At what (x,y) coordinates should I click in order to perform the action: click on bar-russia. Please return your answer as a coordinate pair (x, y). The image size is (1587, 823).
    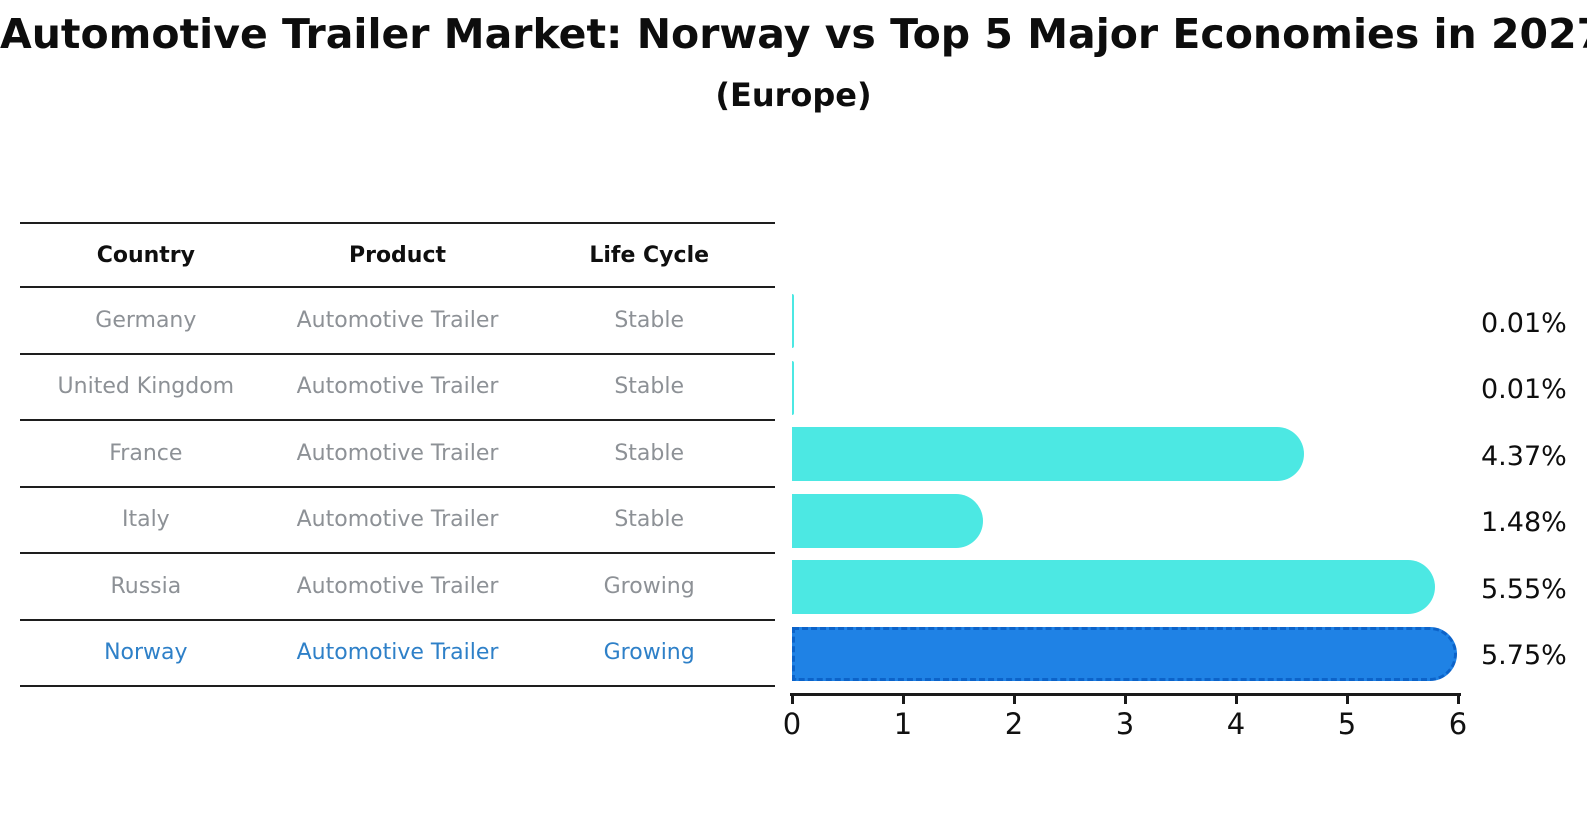
    Looking at the image, I should click on (1114, 587).